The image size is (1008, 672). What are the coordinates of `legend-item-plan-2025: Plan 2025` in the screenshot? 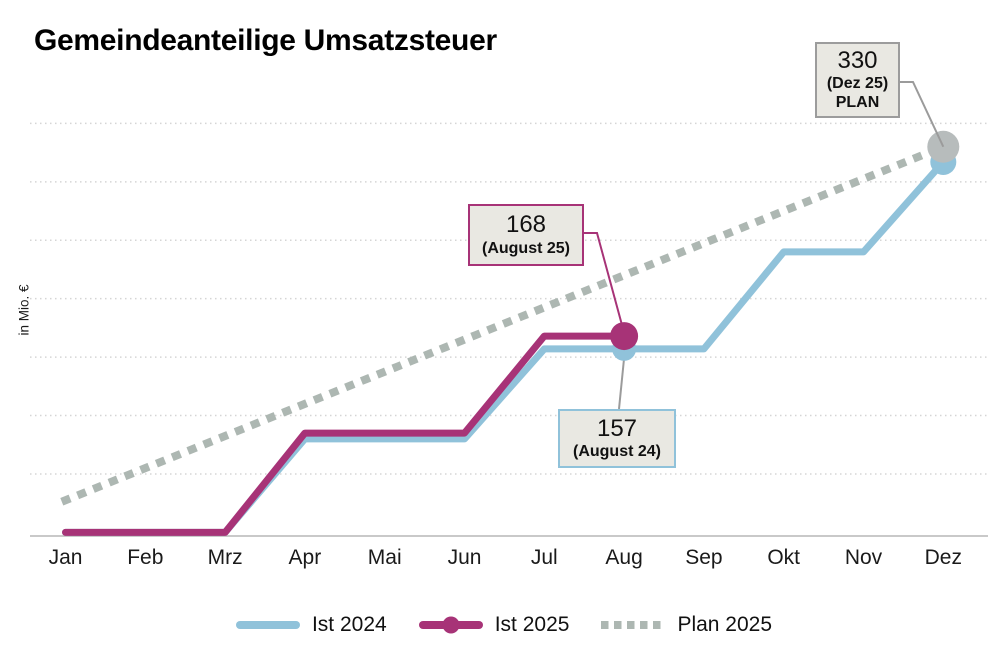 It's located at (686, 625).